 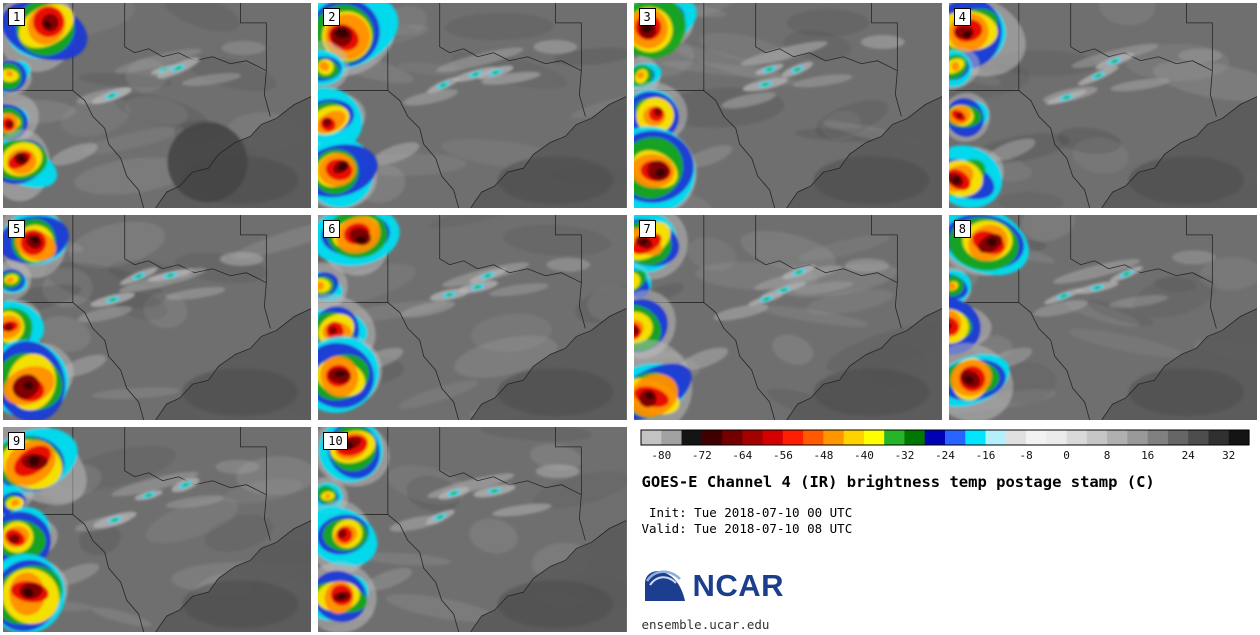 I want to click on panel-number: 3, so click(x=647, y=17).